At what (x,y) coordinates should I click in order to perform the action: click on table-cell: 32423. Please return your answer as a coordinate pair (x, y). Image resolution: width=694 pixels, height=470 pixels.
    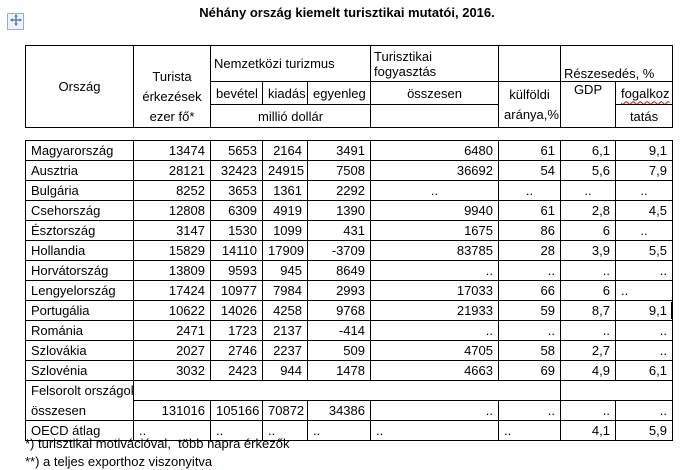
    Looking at the image, I should click on (236, 170).